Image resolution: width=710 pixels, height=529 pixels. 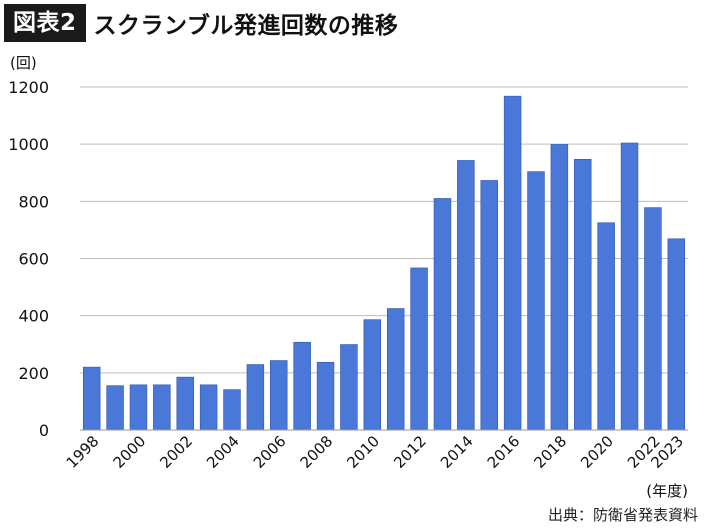 I want to click on bar-1998, so click(x=91, y=398).